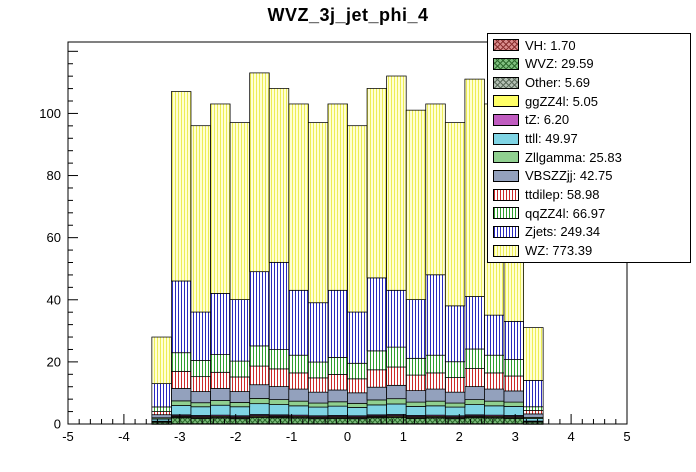 The image size is (696, 472). I want to click on legend-label: WZ: 773.39, so click(559, 251).